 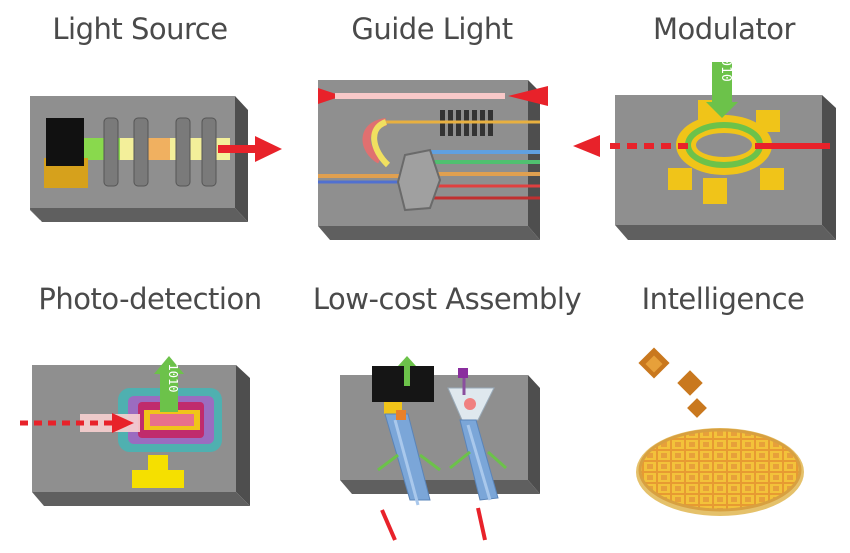 I want to click on demux-prism, so click(x=419, y=180).